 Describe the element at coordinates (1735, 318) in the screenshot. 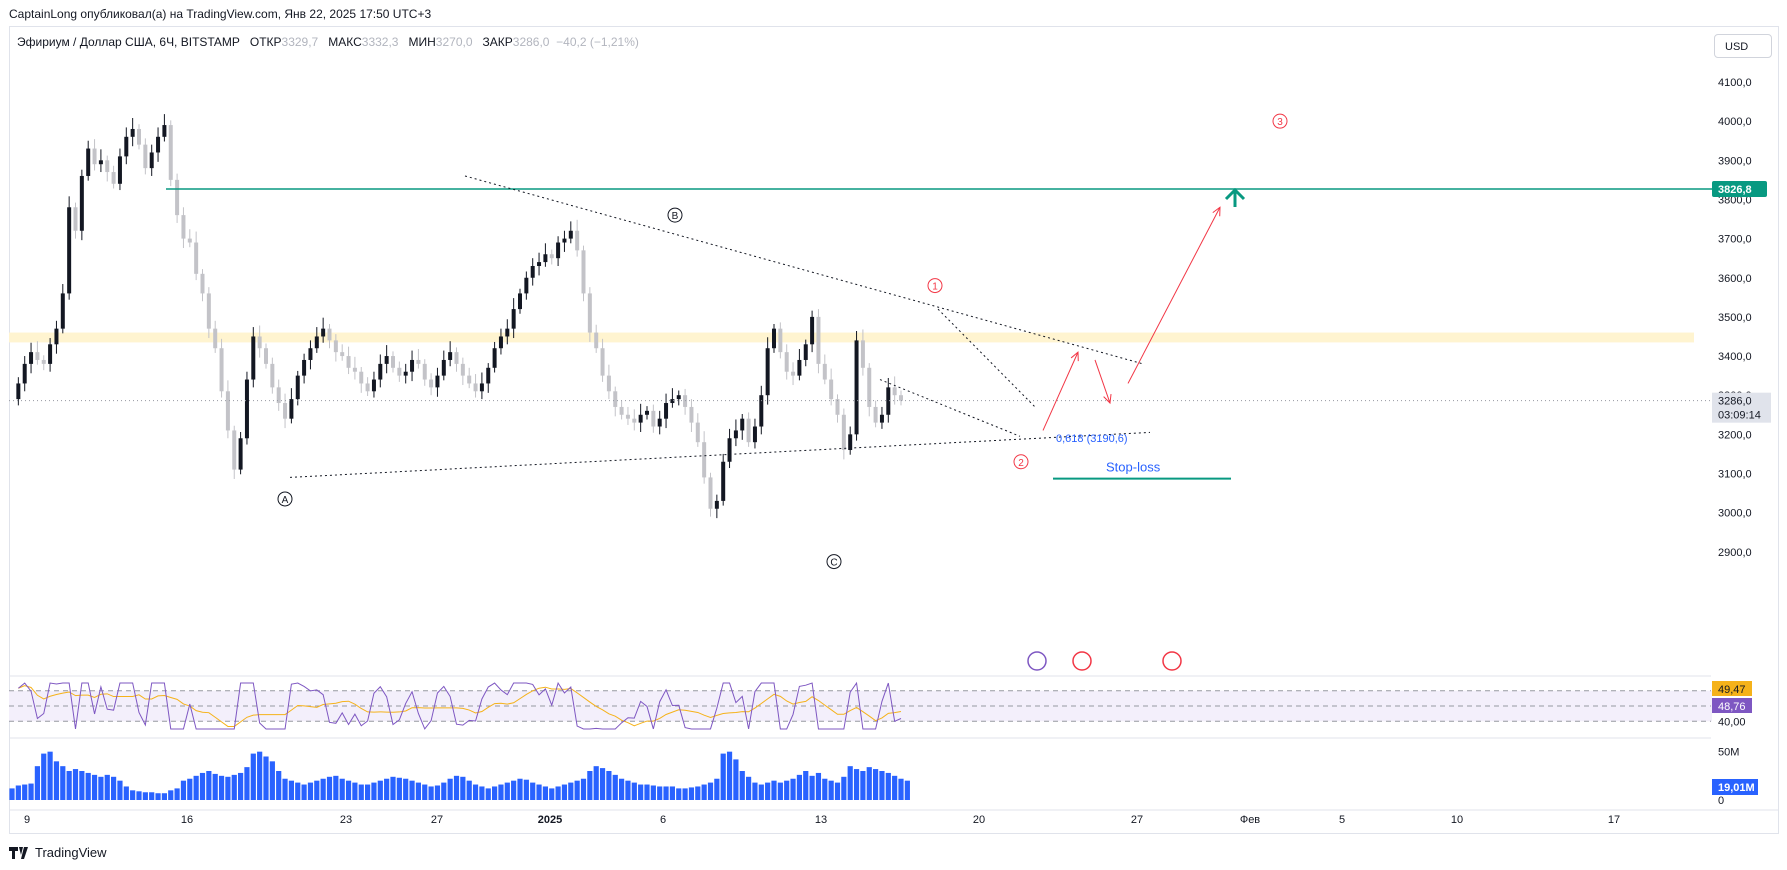

I see `price-tick-label: 3500,0` at that location.